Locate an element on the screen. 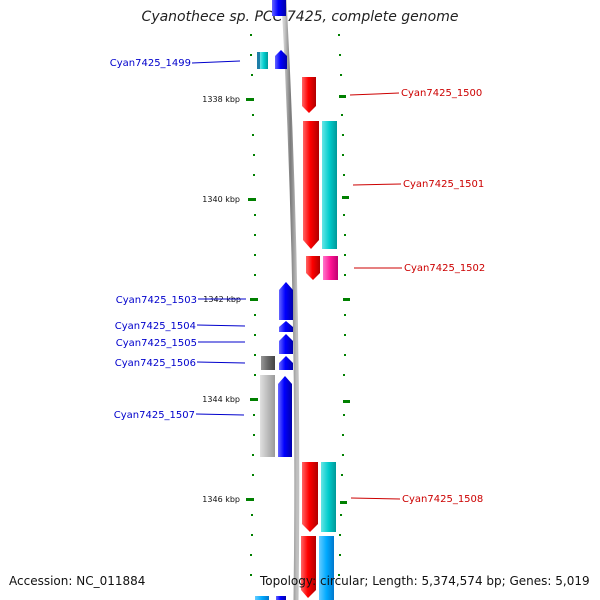 This screenshot has height=600, width=600. label-cyan7425-1501: Cyan7425_1501 is located at coordinates (418, 184).